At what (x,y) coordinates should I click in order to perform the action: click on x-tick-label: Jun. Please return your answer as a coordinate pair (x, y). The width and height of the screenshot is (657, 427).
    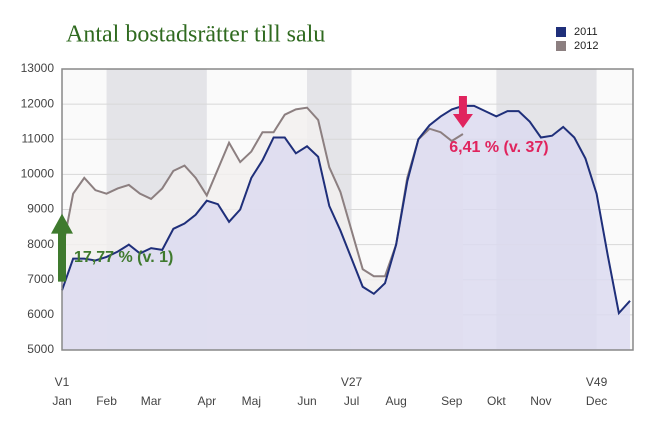
    Looking at the image, I should click on (306, 401).